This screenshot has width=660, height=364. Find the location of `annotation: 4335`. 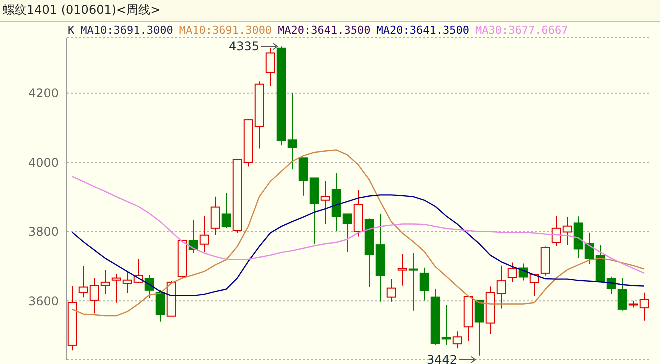

annotation: 4335 is located at coordinates (244, 47).